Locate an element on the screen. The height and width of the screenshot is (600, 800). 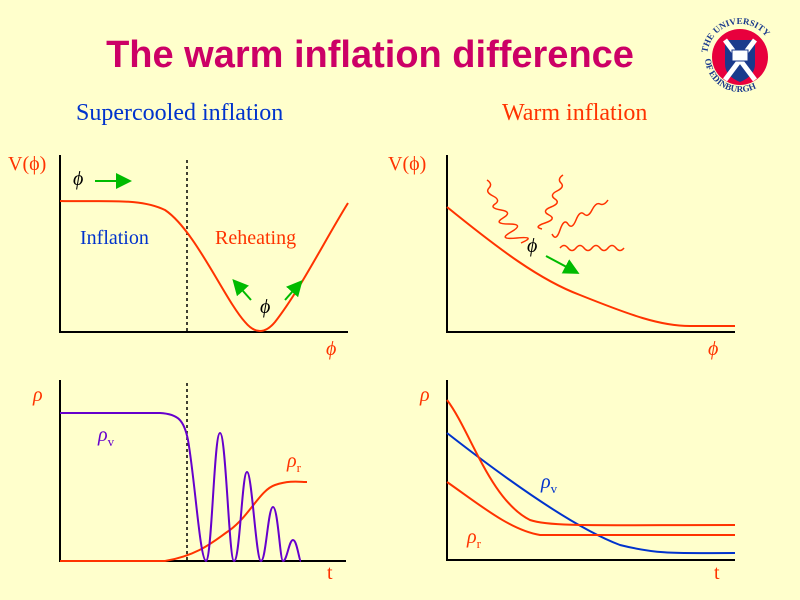
warm-energy-plot is located at coordinates (591, 470).